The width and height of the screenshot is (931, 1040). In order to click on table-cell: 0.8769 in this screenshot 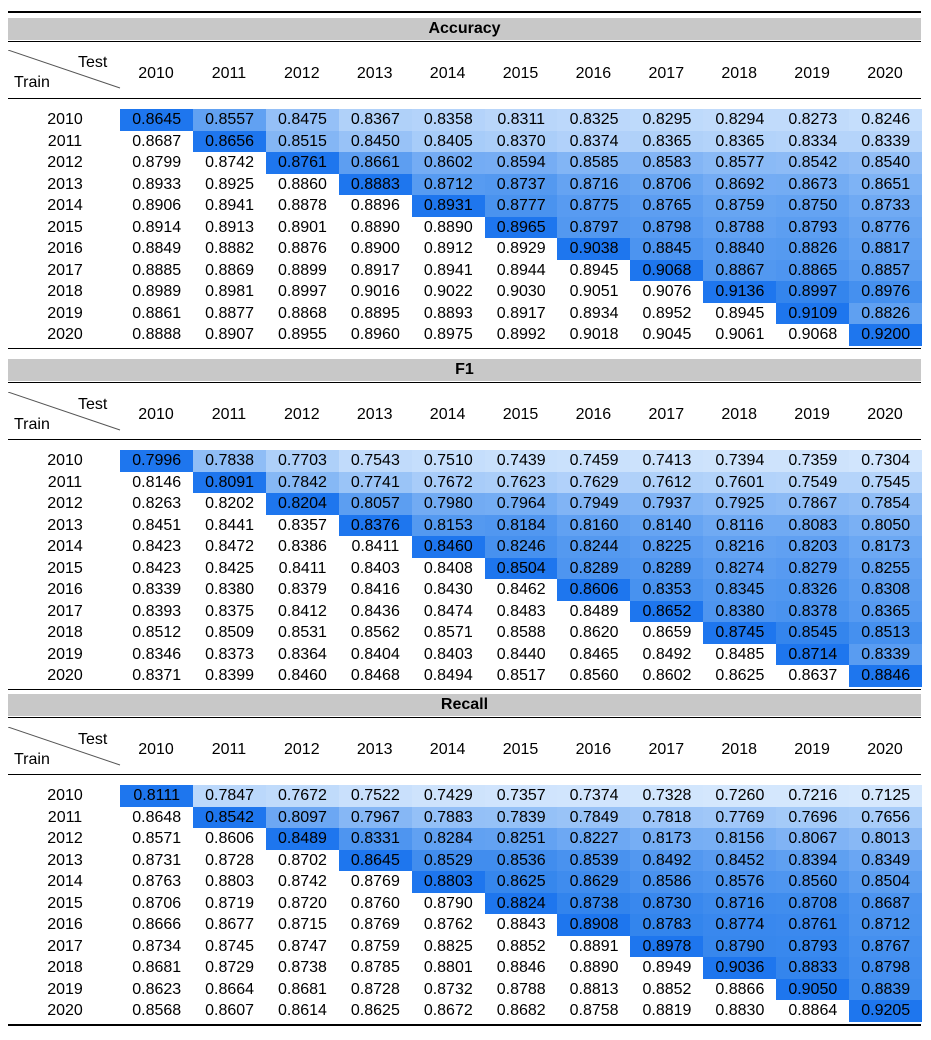, I will do `click(375, 881)`.